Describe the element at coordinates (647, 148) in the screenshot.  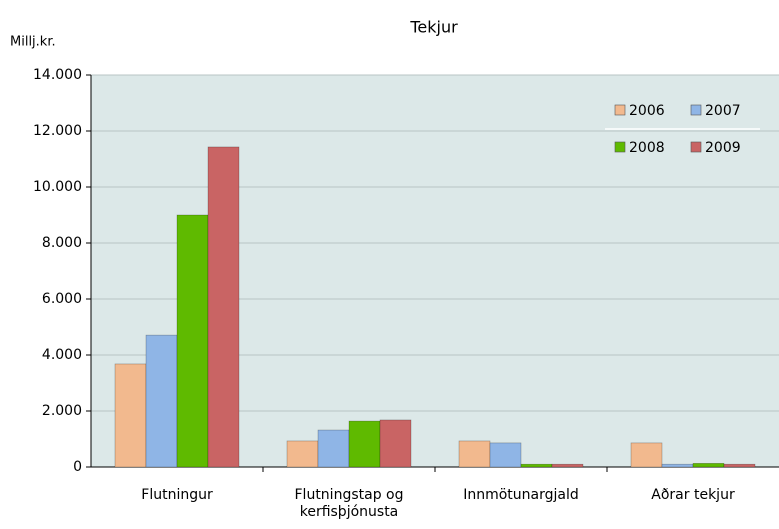
I see `legend-label: 2008` at that location.